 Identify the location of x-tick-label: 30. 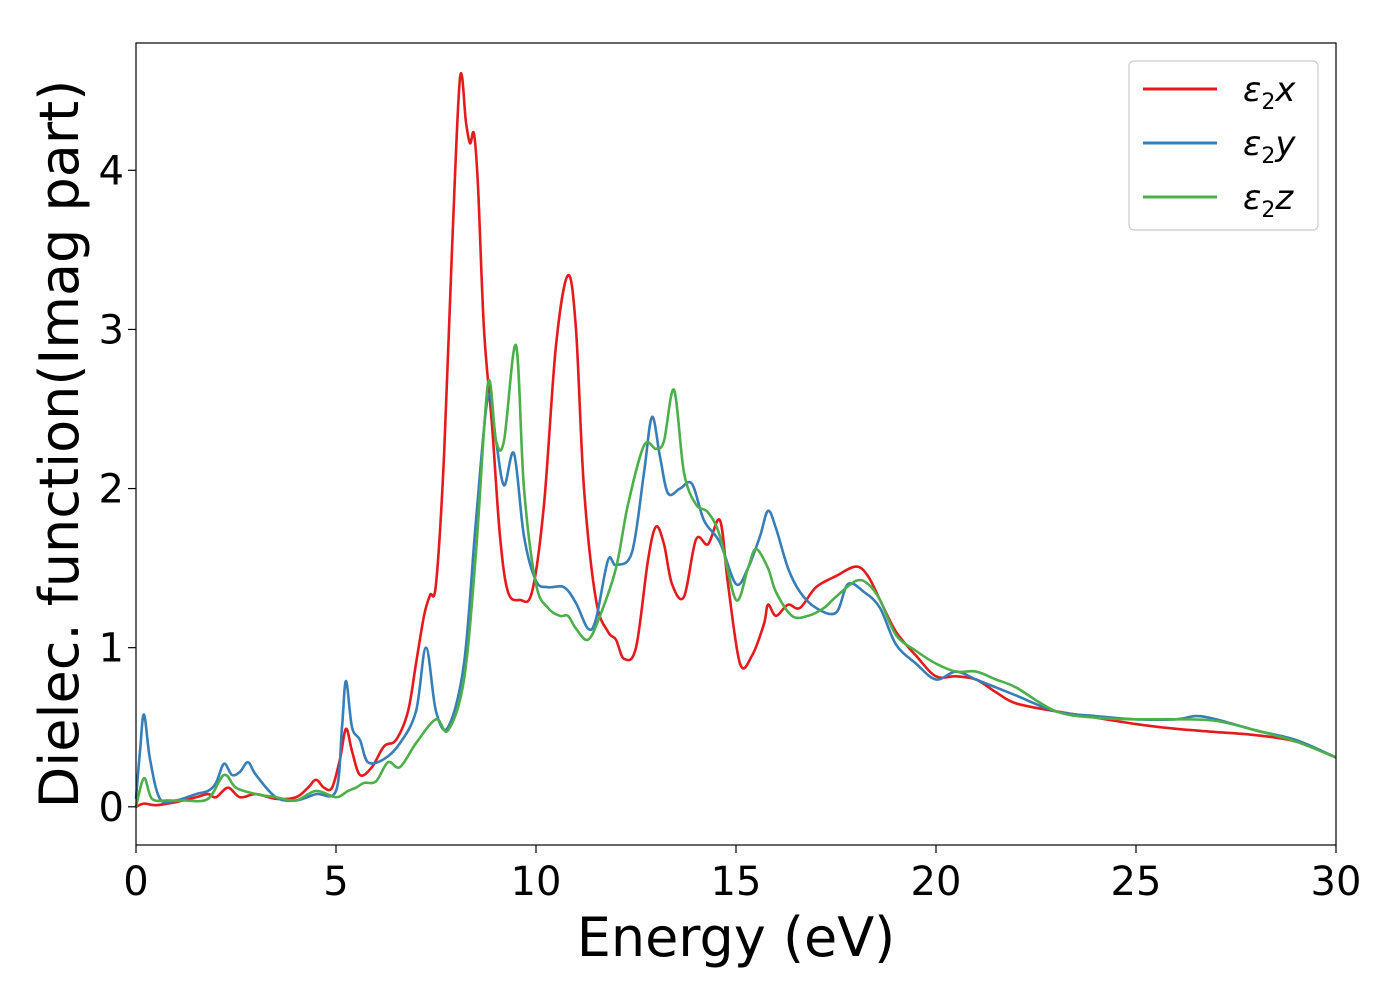
(1336, 882).